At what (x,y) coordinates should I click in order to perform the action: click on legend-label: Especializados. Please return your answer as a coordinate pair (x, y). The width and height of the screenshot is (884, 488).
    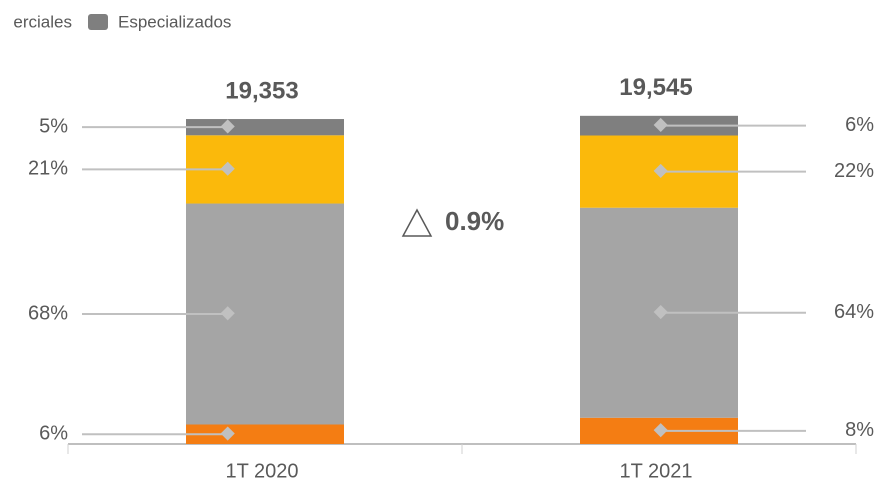
    Looking at the image, I should click on (174, 21).